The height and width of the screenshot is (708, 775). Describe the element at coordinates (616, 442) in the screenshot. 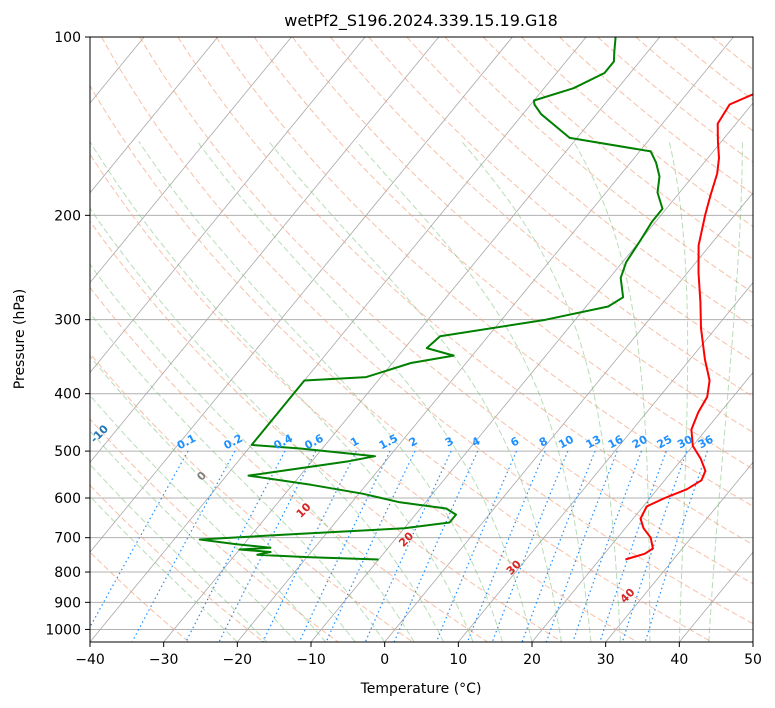

I see `mixing-ratio-label: 16` at that location.